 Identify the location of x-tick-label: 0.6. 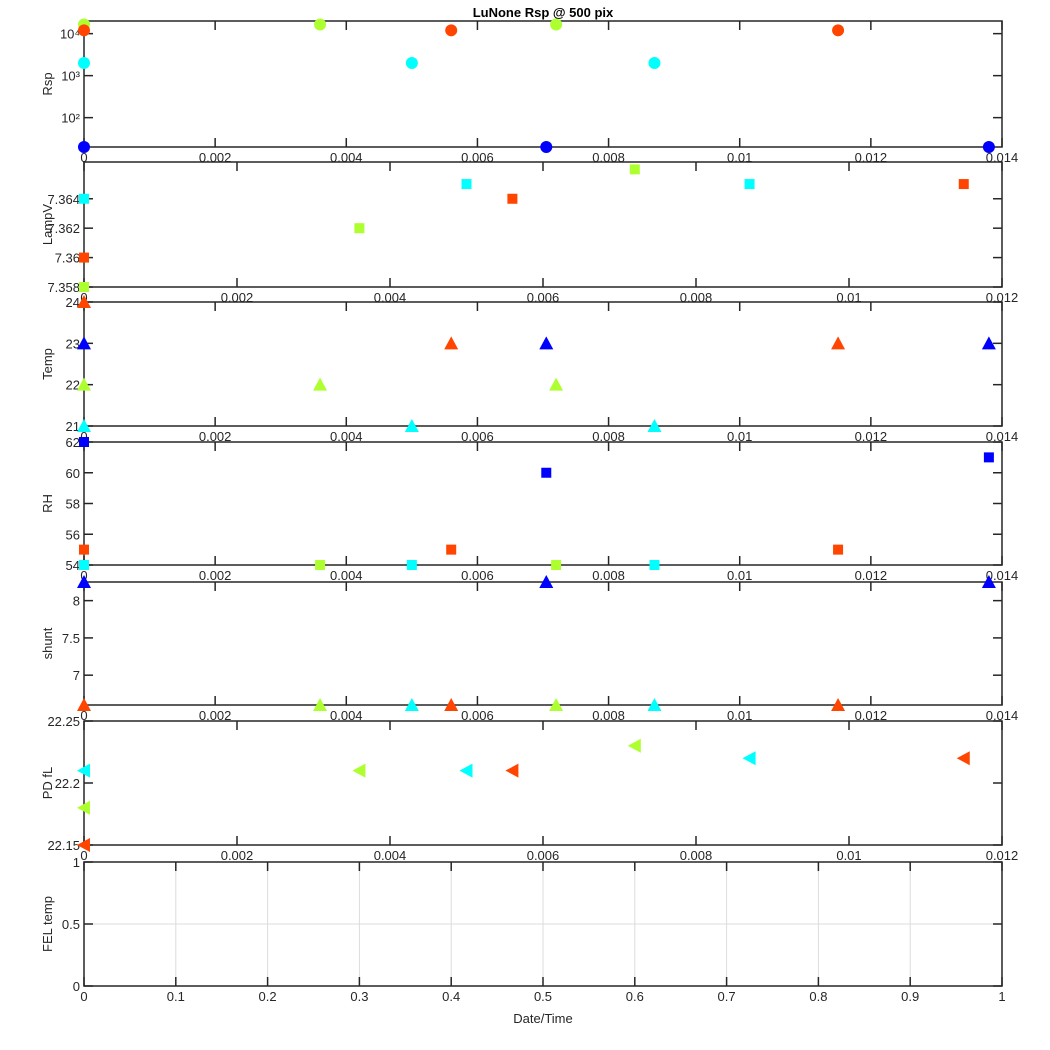
(635, 996).